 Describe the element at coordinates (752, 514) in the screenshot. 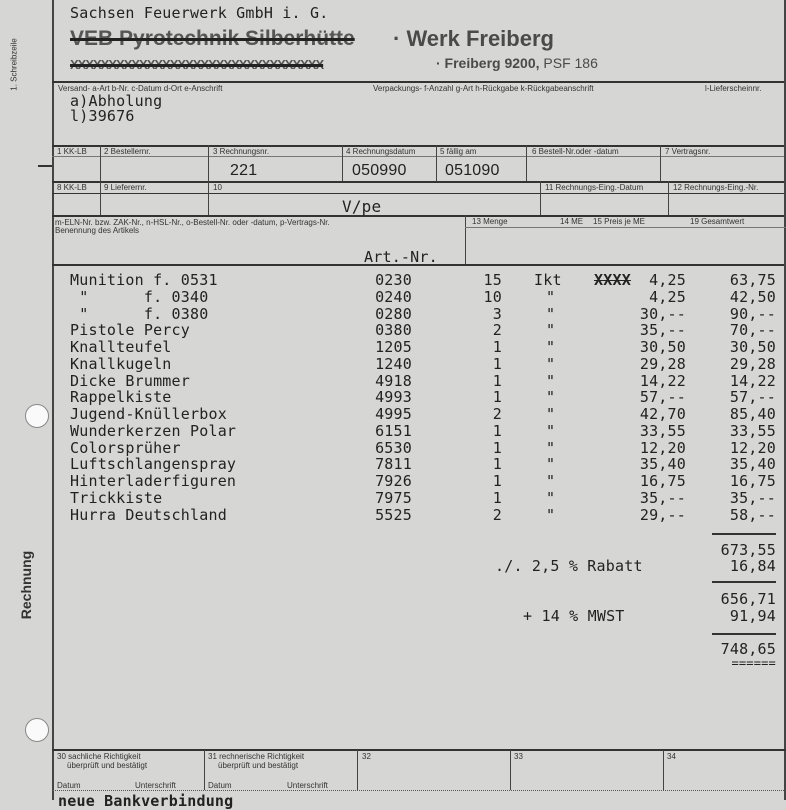

I see `item-gesamt: 58,--` at that location.